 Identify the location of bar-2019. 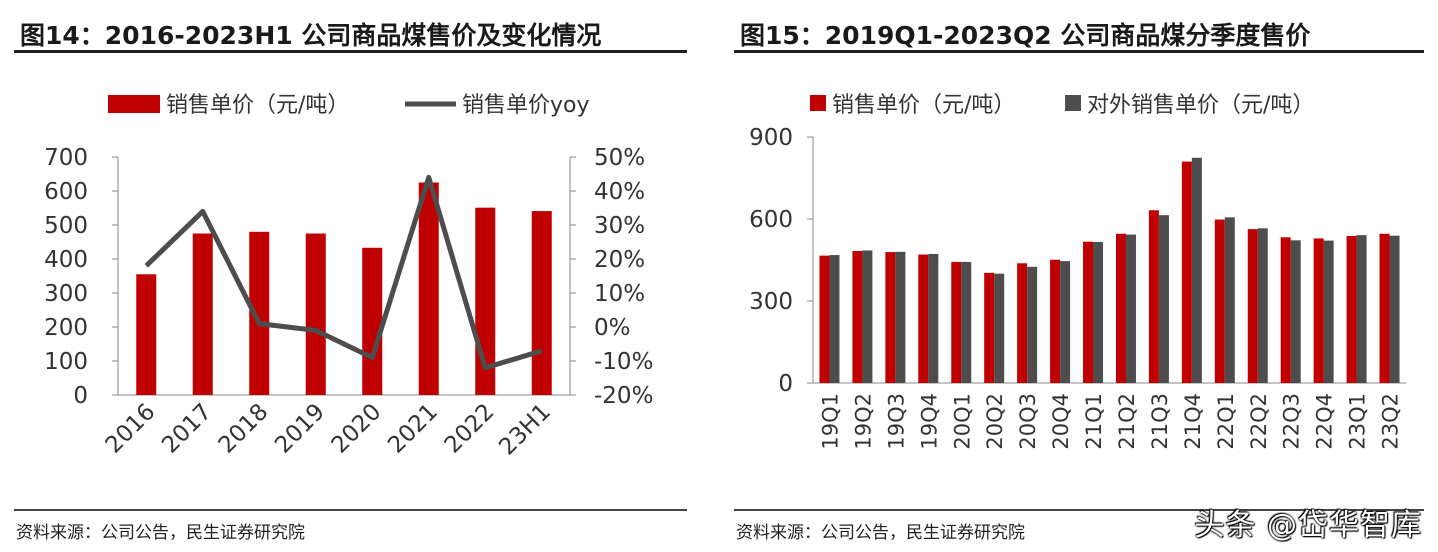
(315, 314).